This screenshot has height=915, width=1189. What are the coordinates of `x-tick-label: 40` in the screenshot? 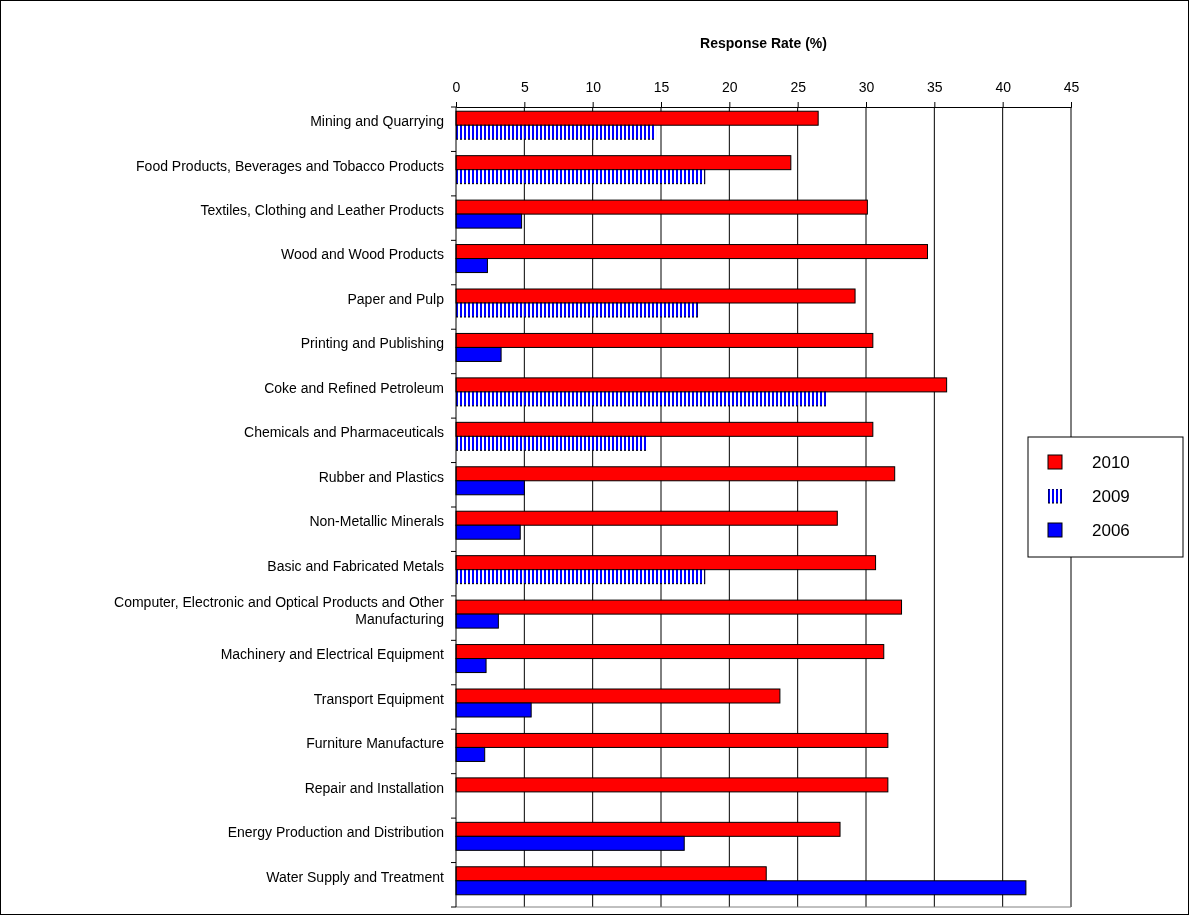 It's located at (1003, 87).